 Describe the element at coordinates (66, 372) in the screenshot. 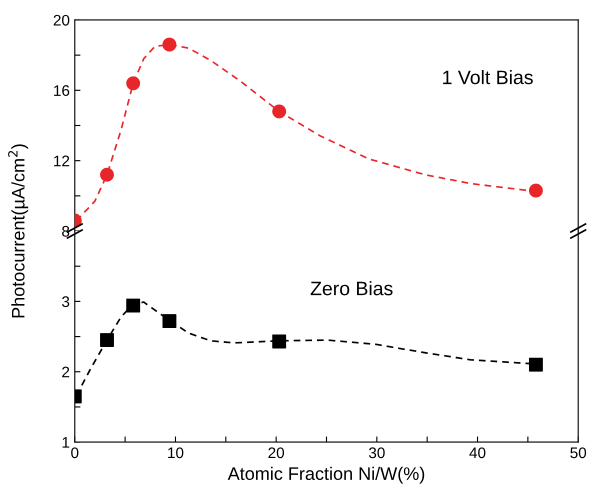

I see `y-tick-label: 2` at that location.